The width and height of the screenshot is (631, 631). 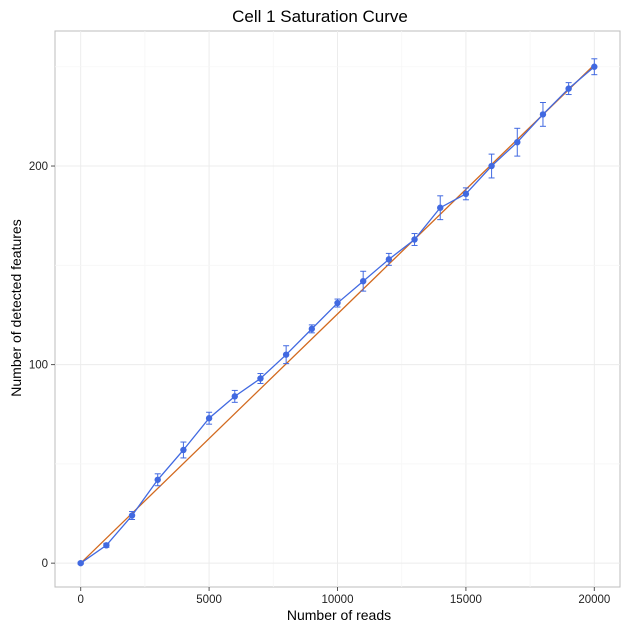 I want to click on y-axis: 0 100 200, so click(x=42, y=365).